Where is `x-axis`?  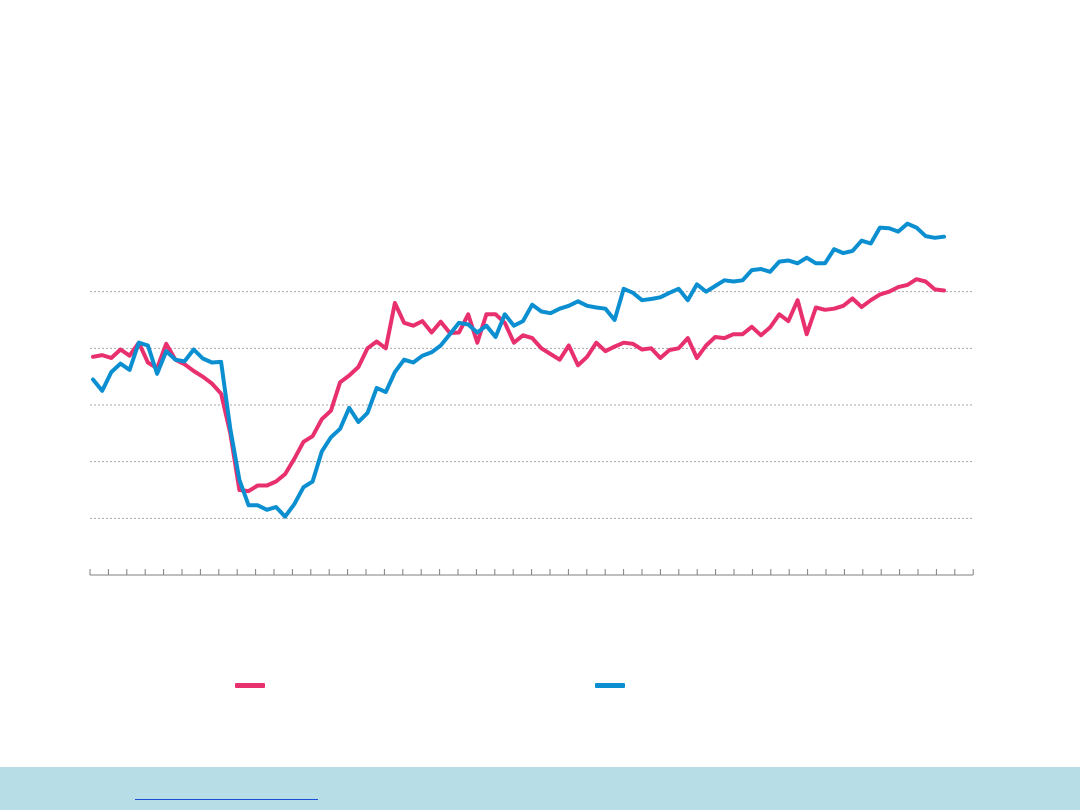 x-axis is located at coordinates (531, 572).